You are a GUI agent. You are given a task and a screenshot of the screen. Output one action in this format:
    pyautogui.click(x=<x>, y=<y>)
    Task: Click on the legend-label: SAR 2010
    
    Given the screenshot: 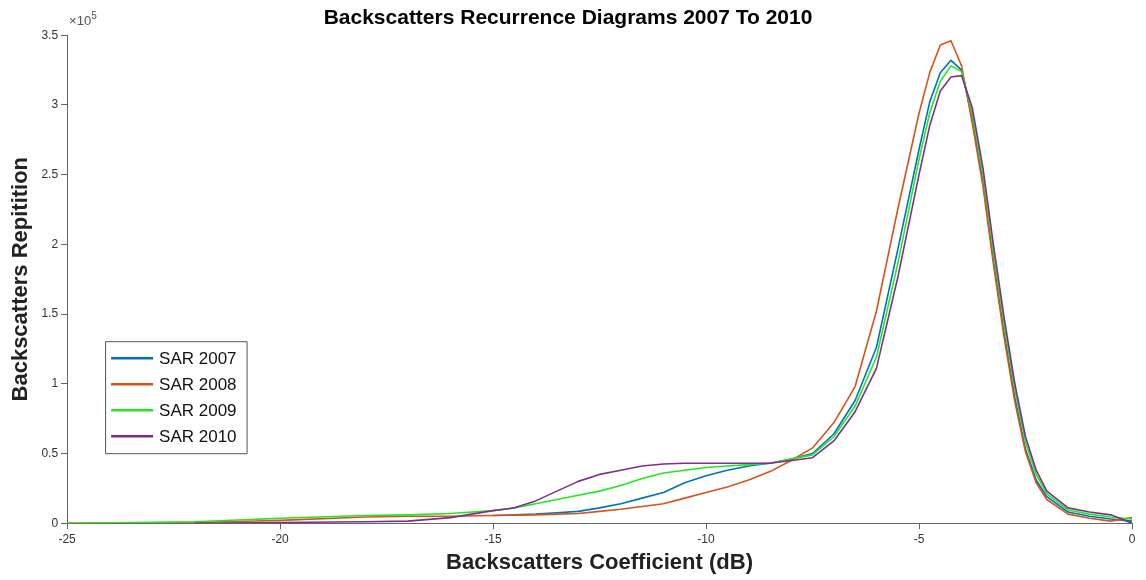 What is the action you would take?
    pyautogui.click(x=198, y=436)
    